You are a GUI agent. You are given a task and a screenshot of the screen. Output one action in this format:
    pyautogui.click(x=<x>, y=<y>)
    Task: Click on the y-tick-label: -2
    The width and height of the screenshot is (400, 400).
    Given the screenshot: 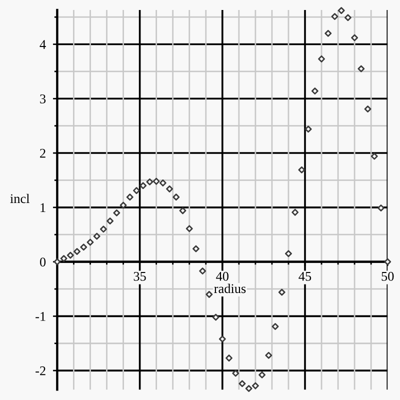 What is the action you would take?
    pyautogui.click(x=41, y=371)
    